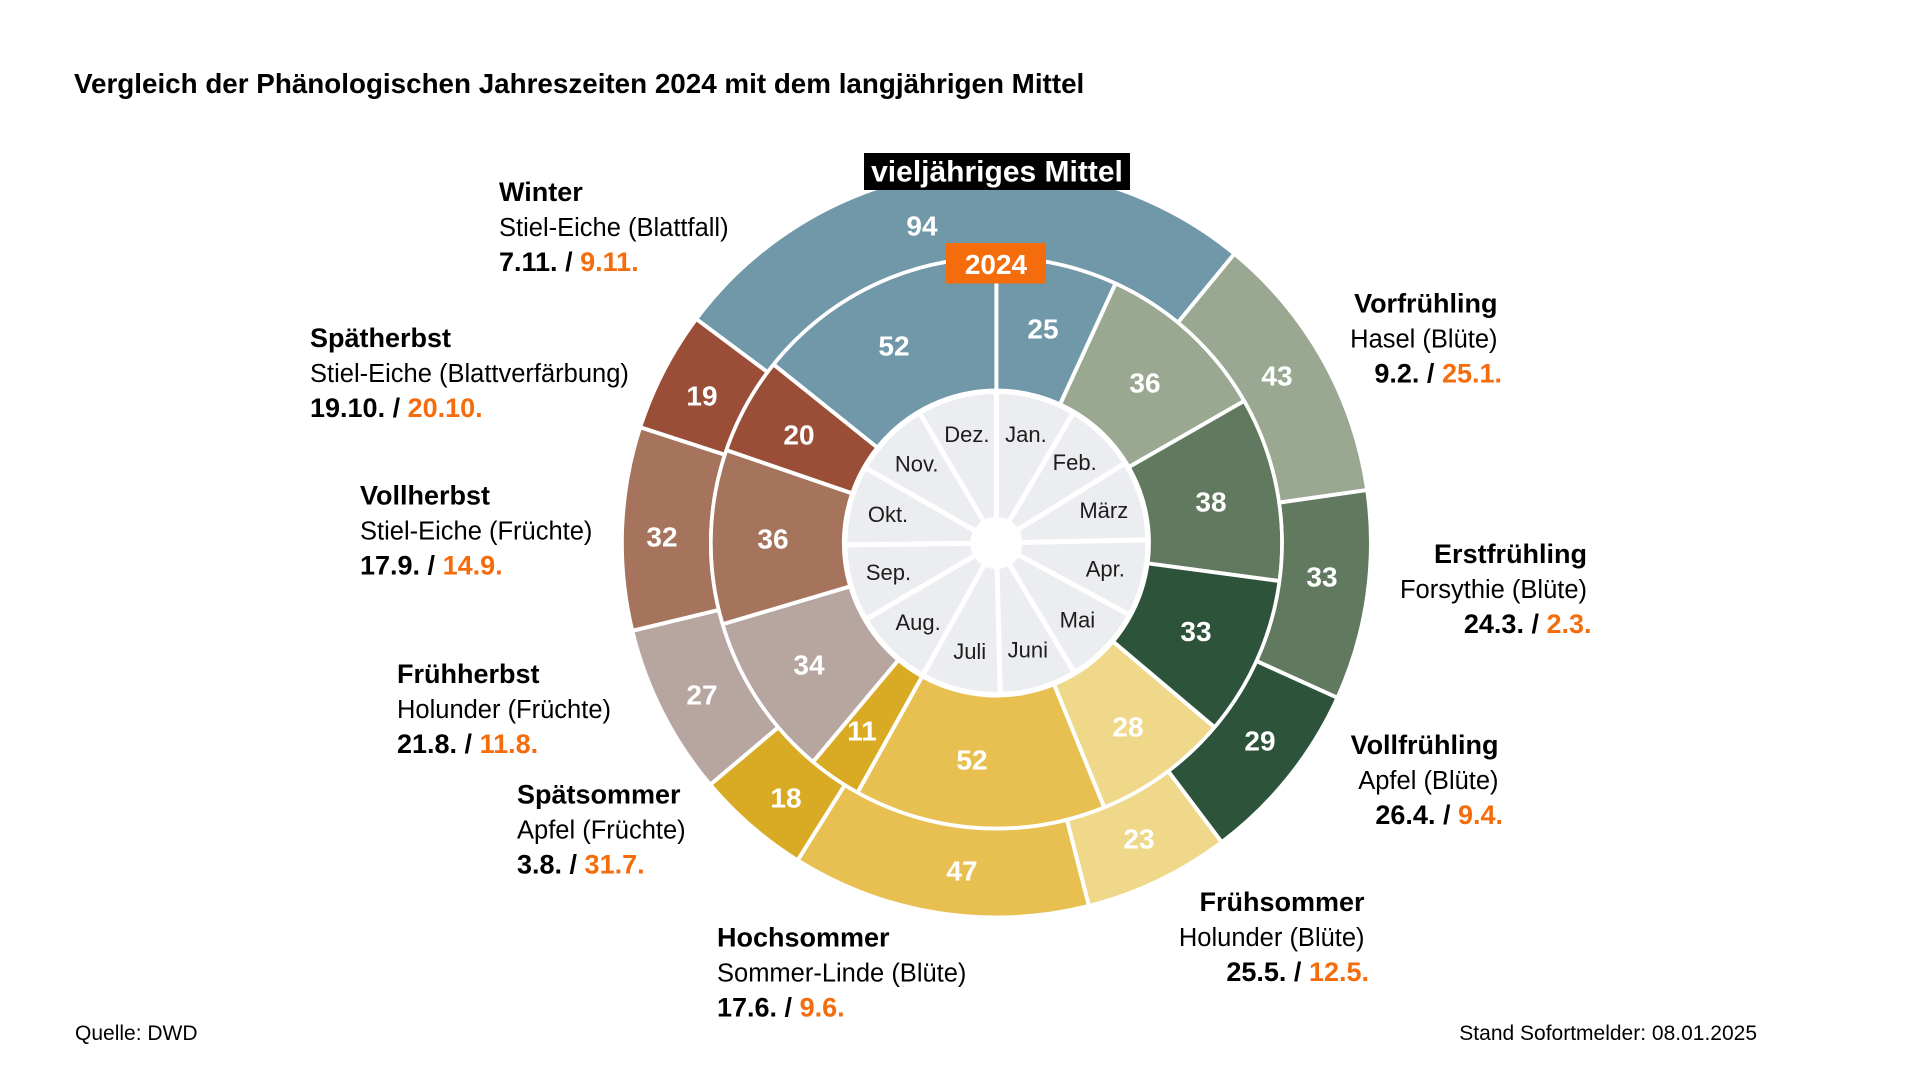  Describe the element at coordinates (917, 463) in the screenshot. I see `svg-text: Nov.` at that location.